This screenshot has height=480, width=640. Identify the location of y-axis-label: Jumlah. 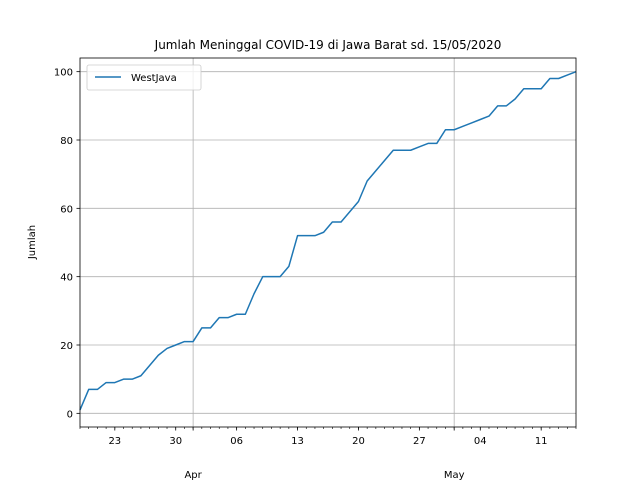
(32, 242).